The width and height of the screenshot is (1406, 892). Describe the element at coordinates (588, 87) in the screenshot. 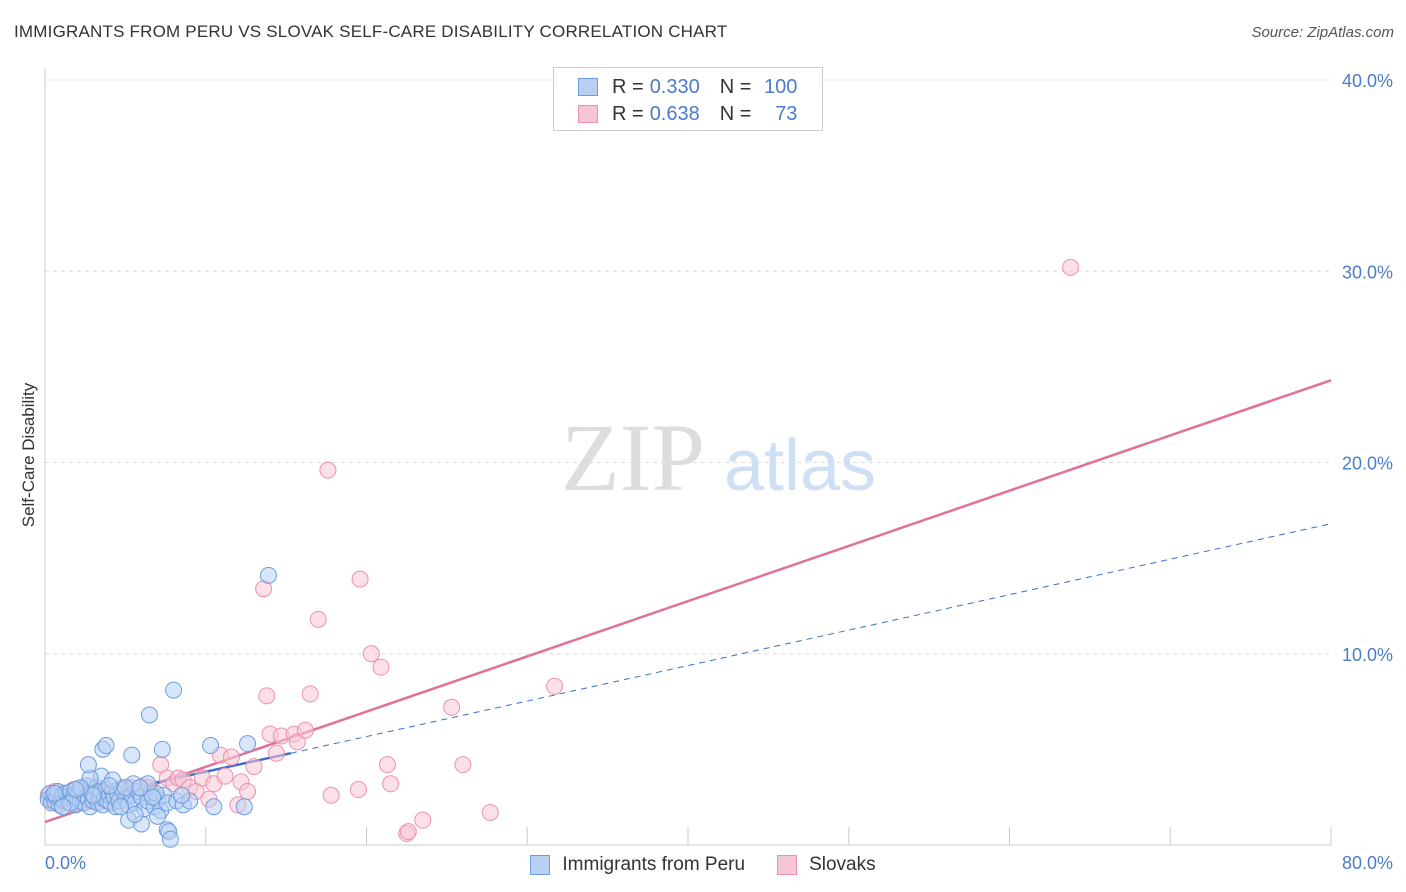

I see `legend-swatch-blue` at that location.